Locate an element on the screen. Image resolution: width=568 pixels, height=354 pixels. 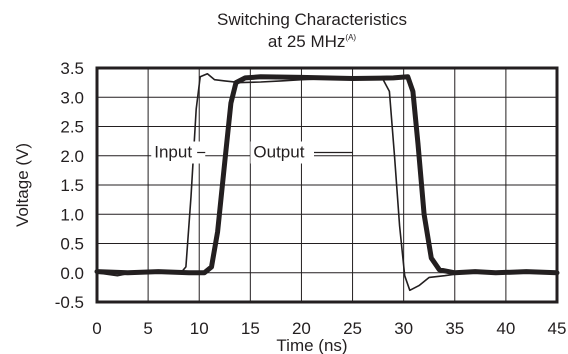
y-tick-label: 2.5 is located at coordinates (72, 127).